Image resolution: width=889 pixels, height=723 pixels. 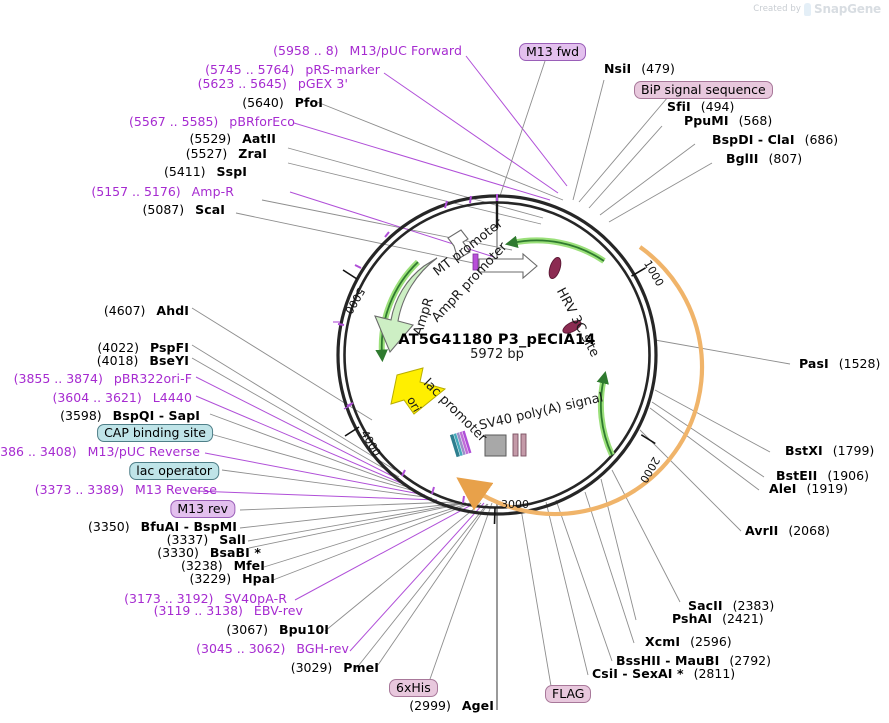 I want to click on boxed-label-m13-fwd: M13 fwd, so click(x=553, y=52).